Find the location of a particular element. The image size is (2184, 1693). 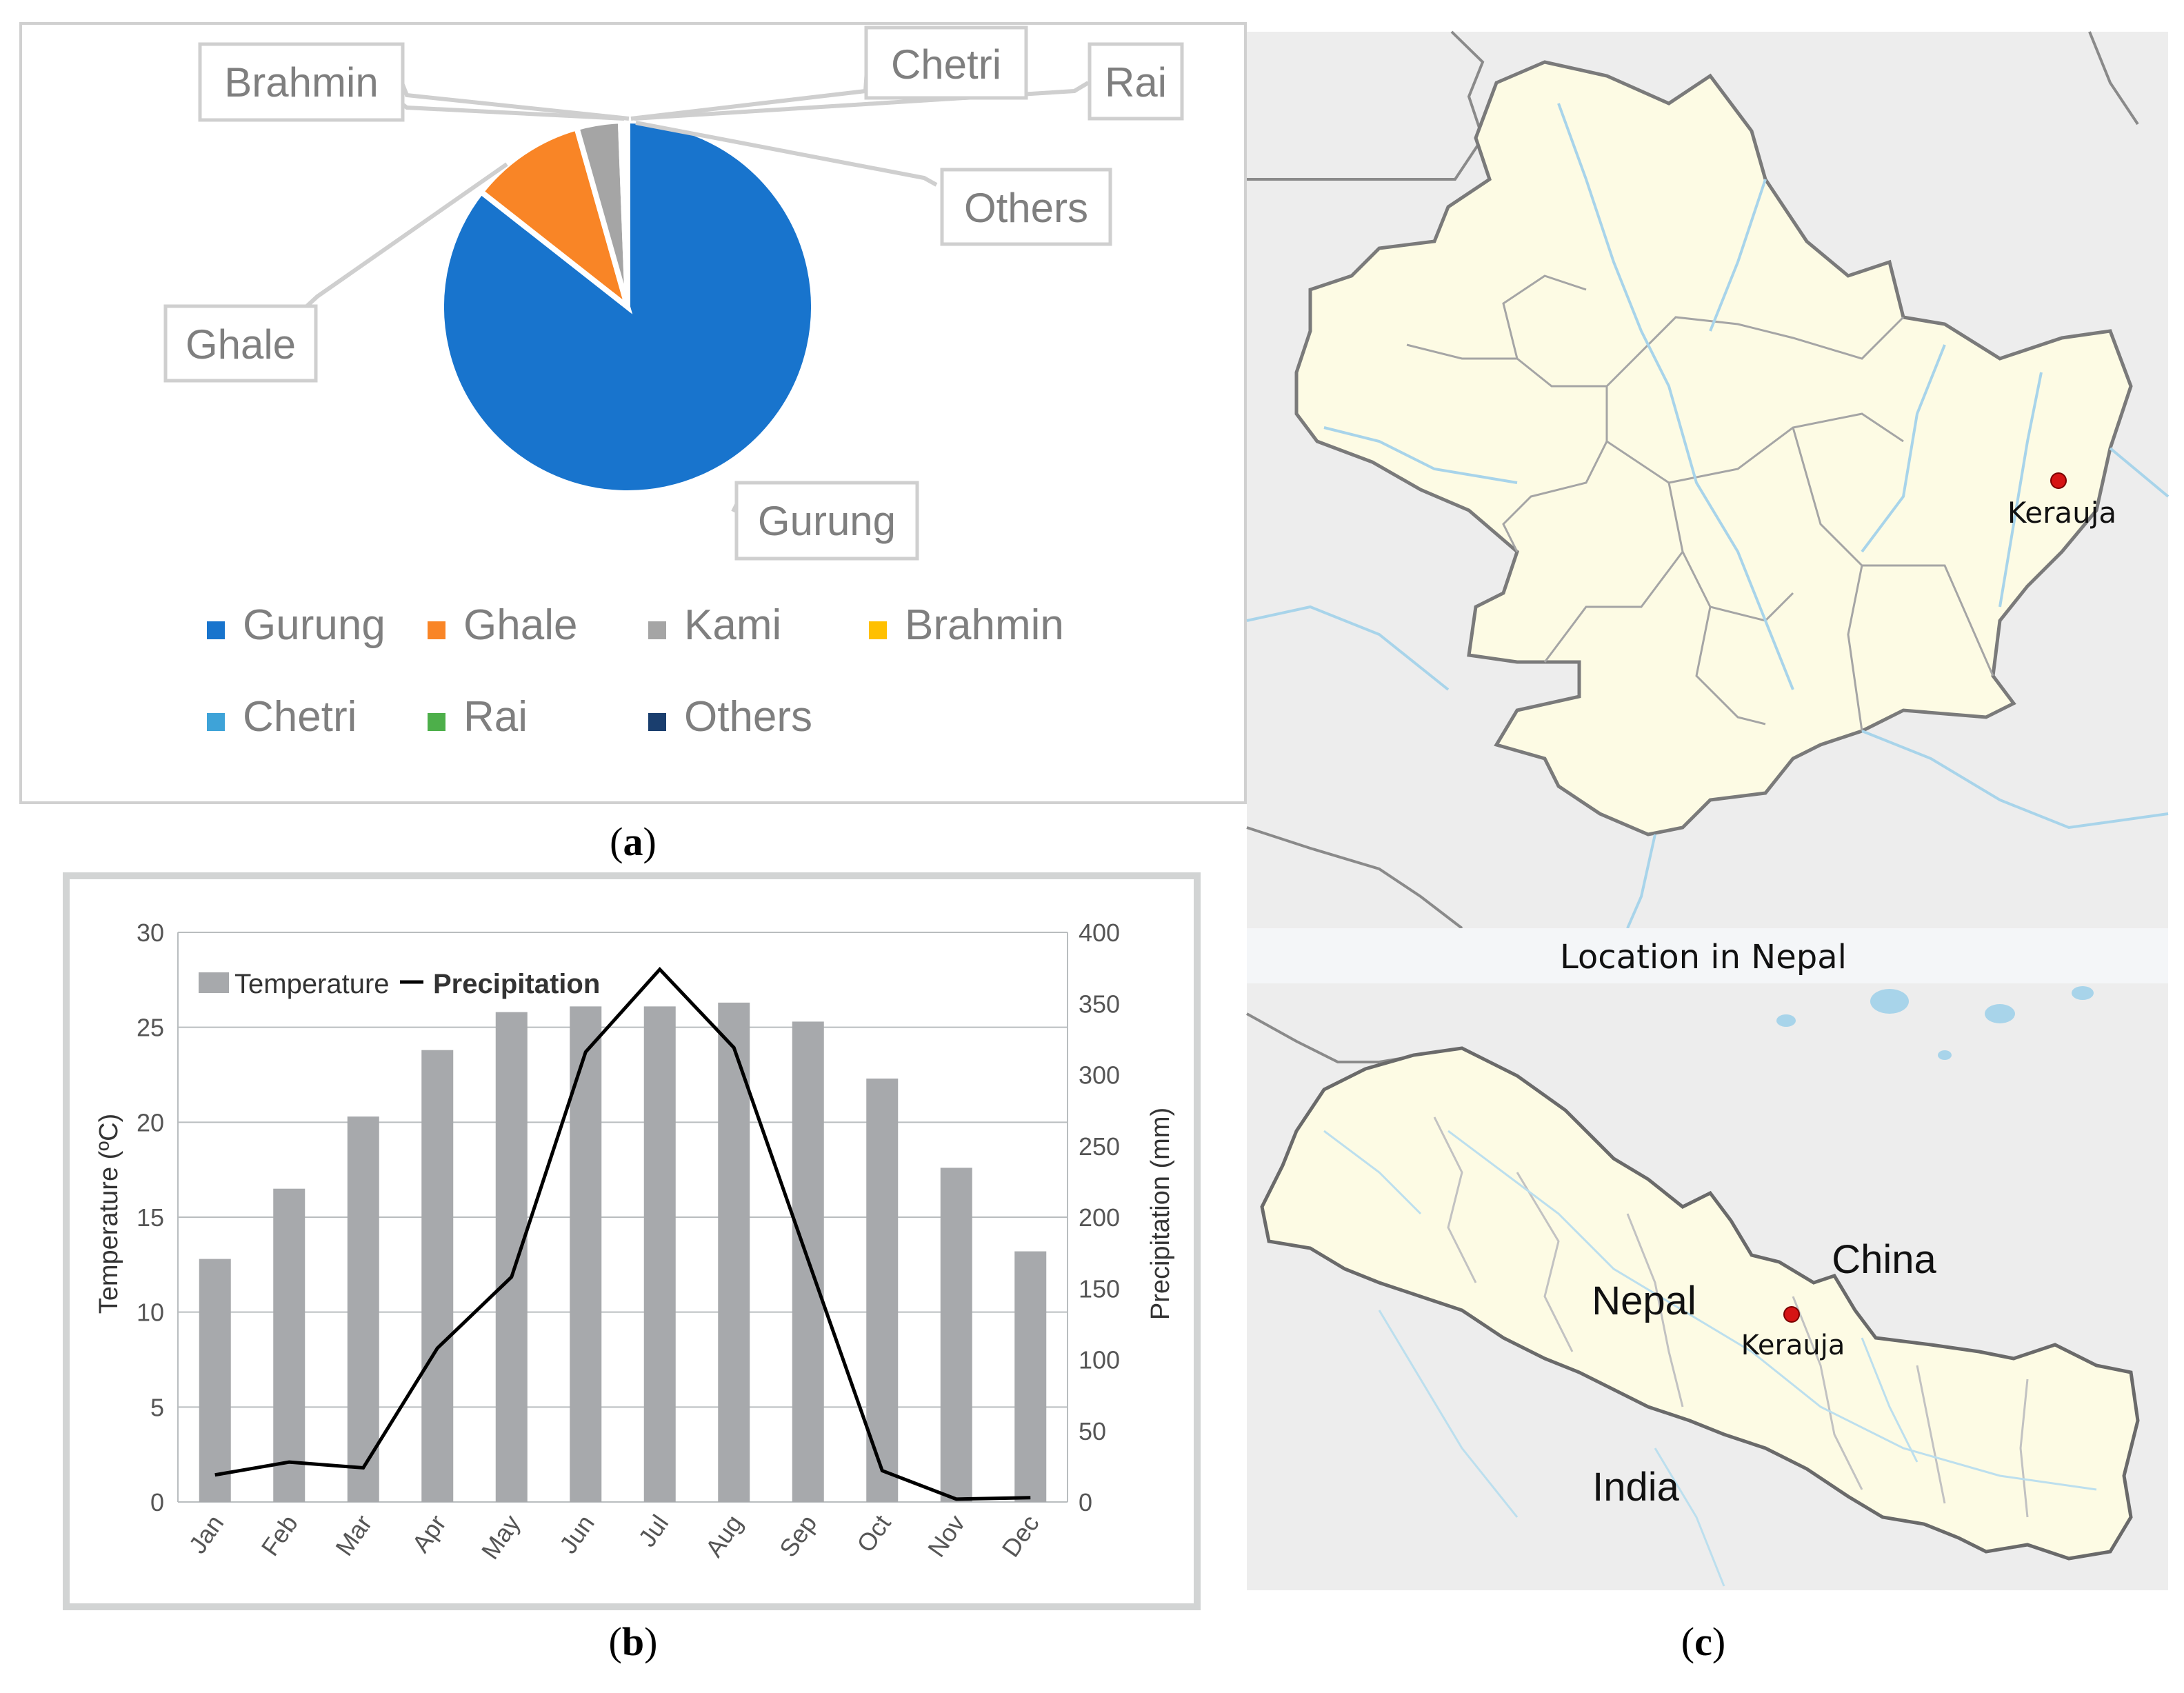

nepal-shape is located at coordinates (1700, 1303).